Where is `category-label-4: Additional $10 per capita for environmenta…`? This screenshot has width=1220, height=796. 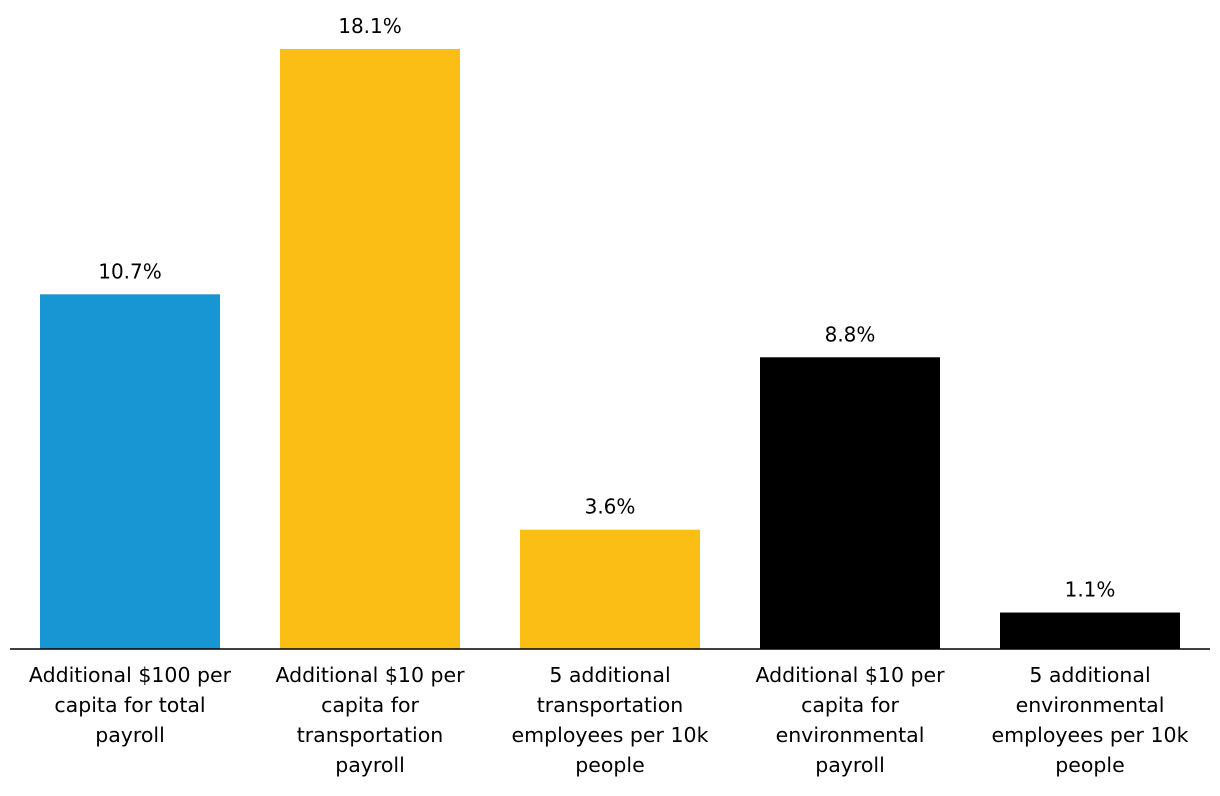 category-label-4: Additional $10 per capita for environmenta… is located at coordinates (850, 720).